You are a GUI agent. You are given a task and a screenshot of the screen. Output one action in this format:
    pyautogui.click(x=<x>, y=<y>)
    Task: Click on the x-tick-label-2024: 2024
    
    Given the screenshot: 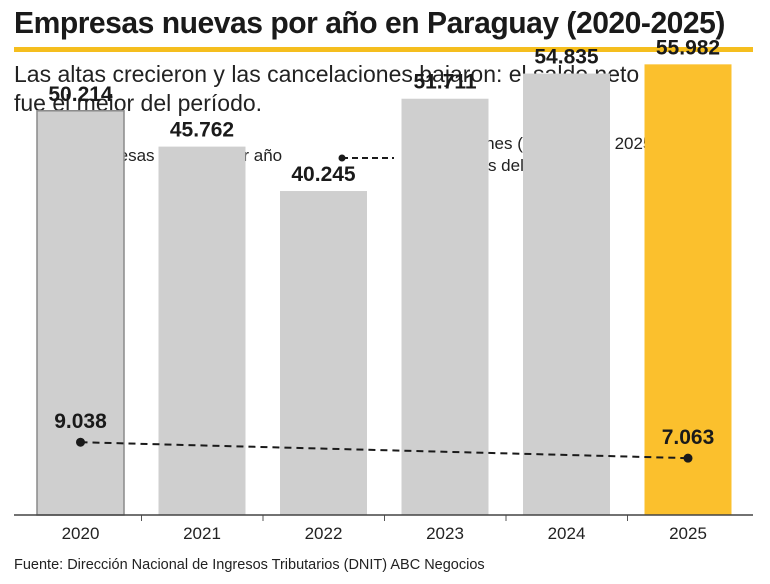 What is the action you would take?
    pyautogui.click(x=567, y=533)
    